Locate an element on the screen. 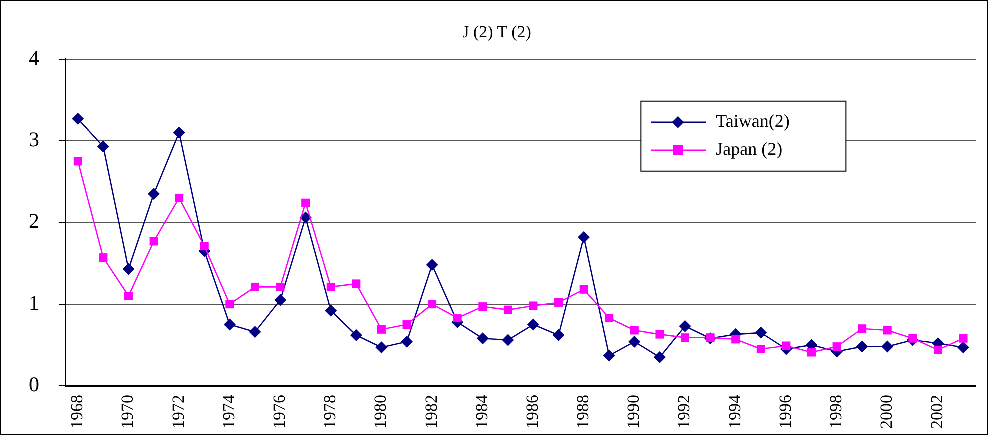 This screenshot has height=437, width=990. x-tick-label: 1972 is located at coordinates (178, 412).